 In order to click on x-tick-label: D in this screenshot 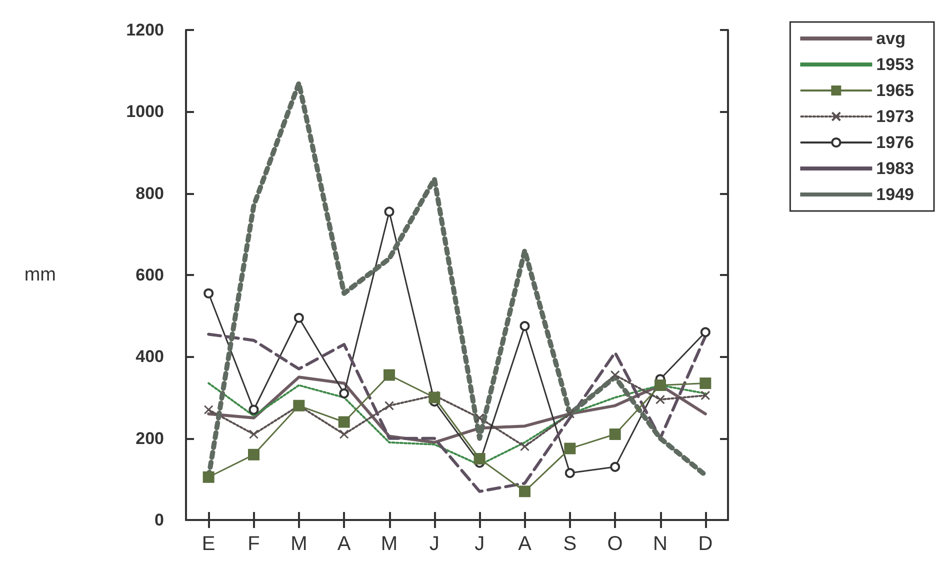, I will do `click(705, 544)`.